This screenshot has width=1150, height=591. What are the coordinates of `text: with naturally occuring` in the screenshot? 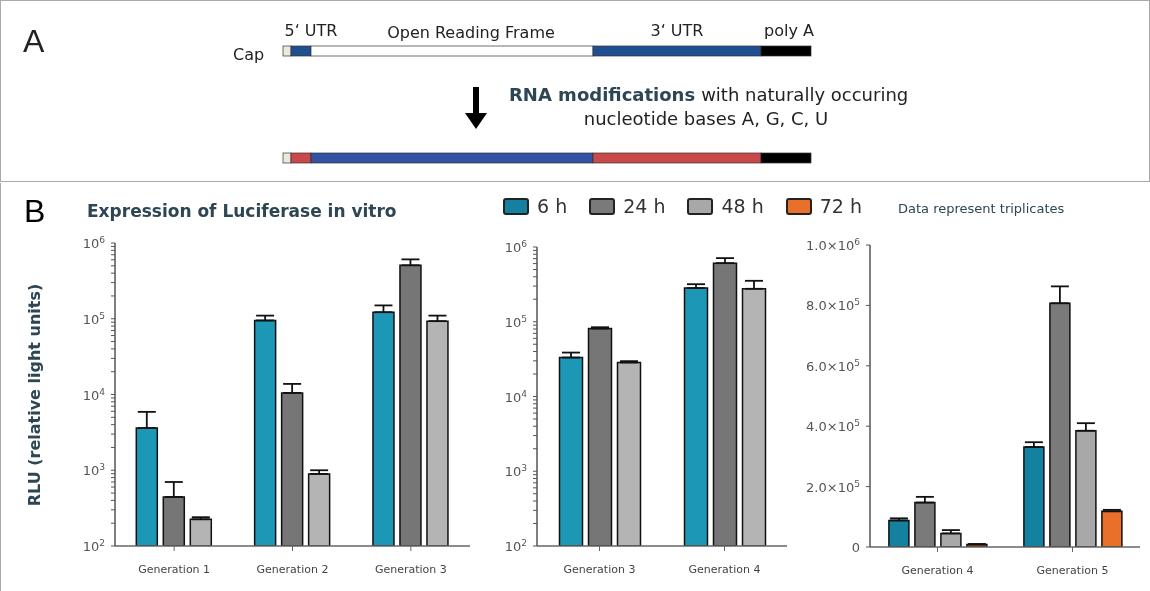 It's located at (805, 94).